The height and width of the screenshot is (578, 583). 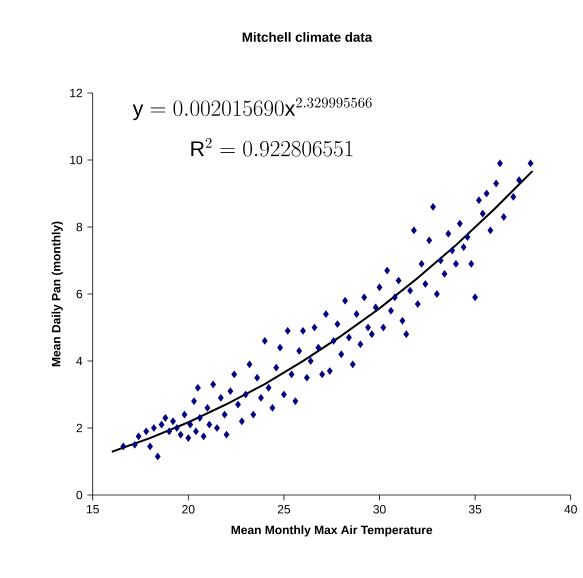 What do you see at coordinates (570, 509) in the screenshot?
I see `x-tick-label: 40` at bounding box center [570, 509].